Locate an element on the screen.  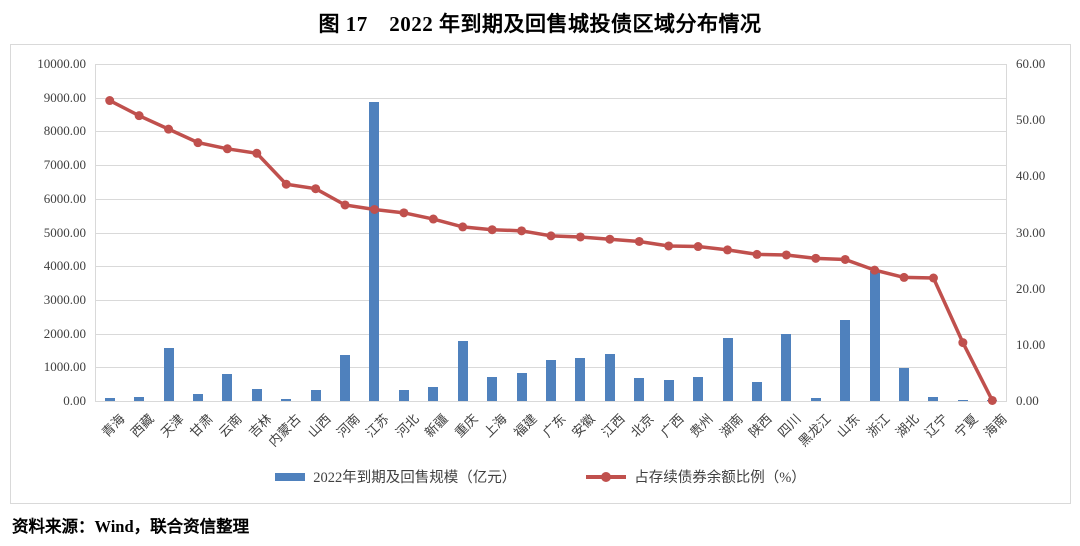
x-axis-label: 新疆 is located at coordinates (437, 426).